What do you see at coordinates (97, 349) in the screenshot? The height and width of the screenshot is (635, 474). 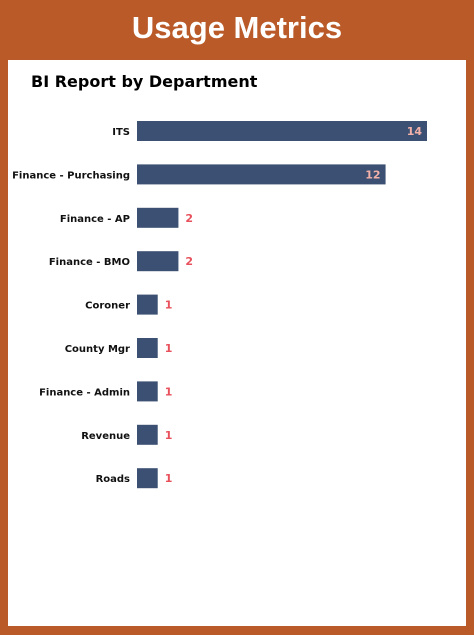 I see `category-label: County Mgr` at bounding box center [97, 349].